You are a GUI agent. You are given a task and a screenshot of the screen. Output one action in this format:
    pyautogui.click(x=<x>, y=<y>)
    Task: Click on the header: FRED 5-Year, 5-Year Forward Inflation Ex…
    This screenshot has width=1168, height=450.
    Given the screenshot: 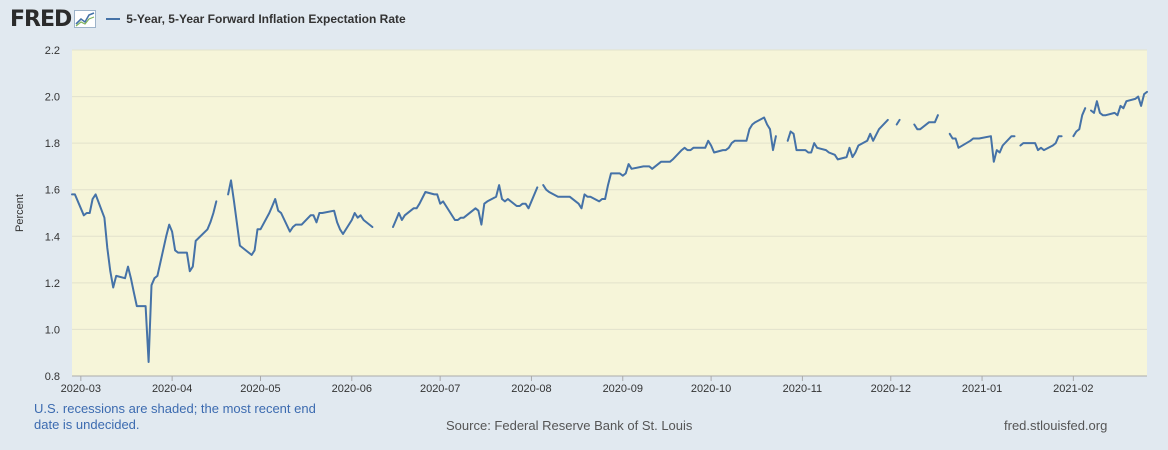 What is the action you would take?
    pyautogui.click(x=208, y=19)
    